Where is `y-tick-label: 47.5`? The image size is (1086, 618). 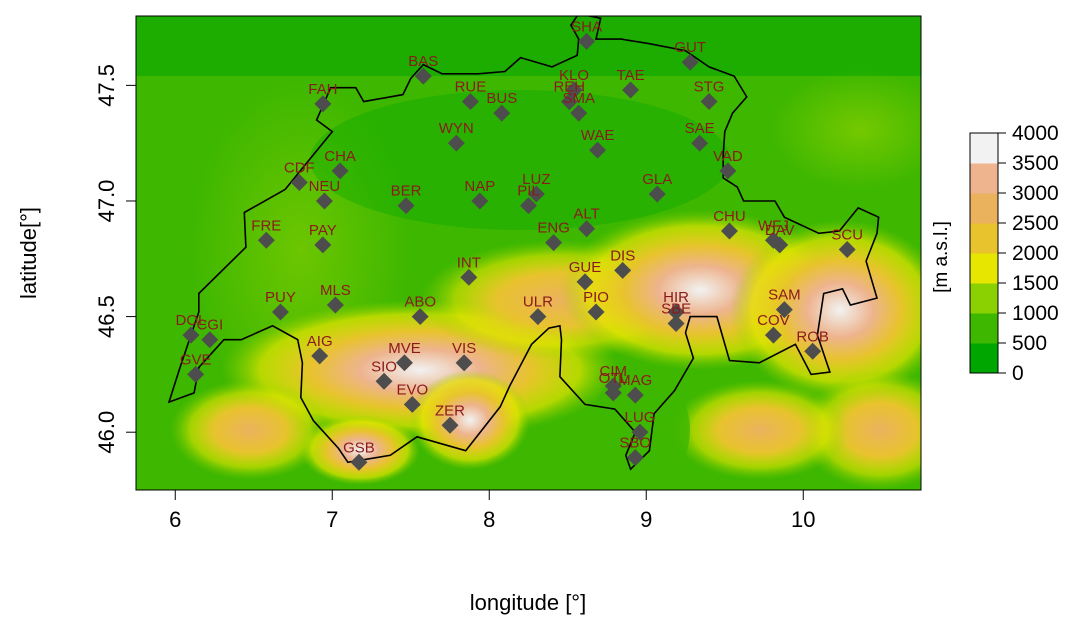 y-tick-label: 47.5 is located at coordinates (106, 85).